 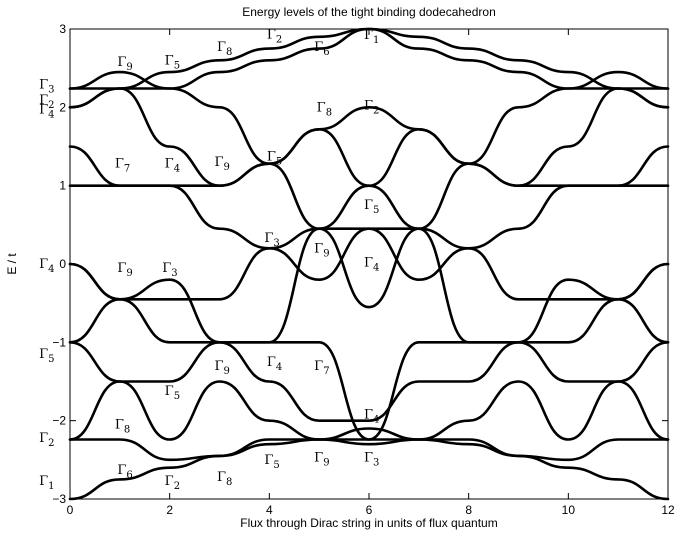 What do you see at coordinates (46, 483) in the screenshot?
I see `gamma-label: Γ1` at bounding box center [46, 483].